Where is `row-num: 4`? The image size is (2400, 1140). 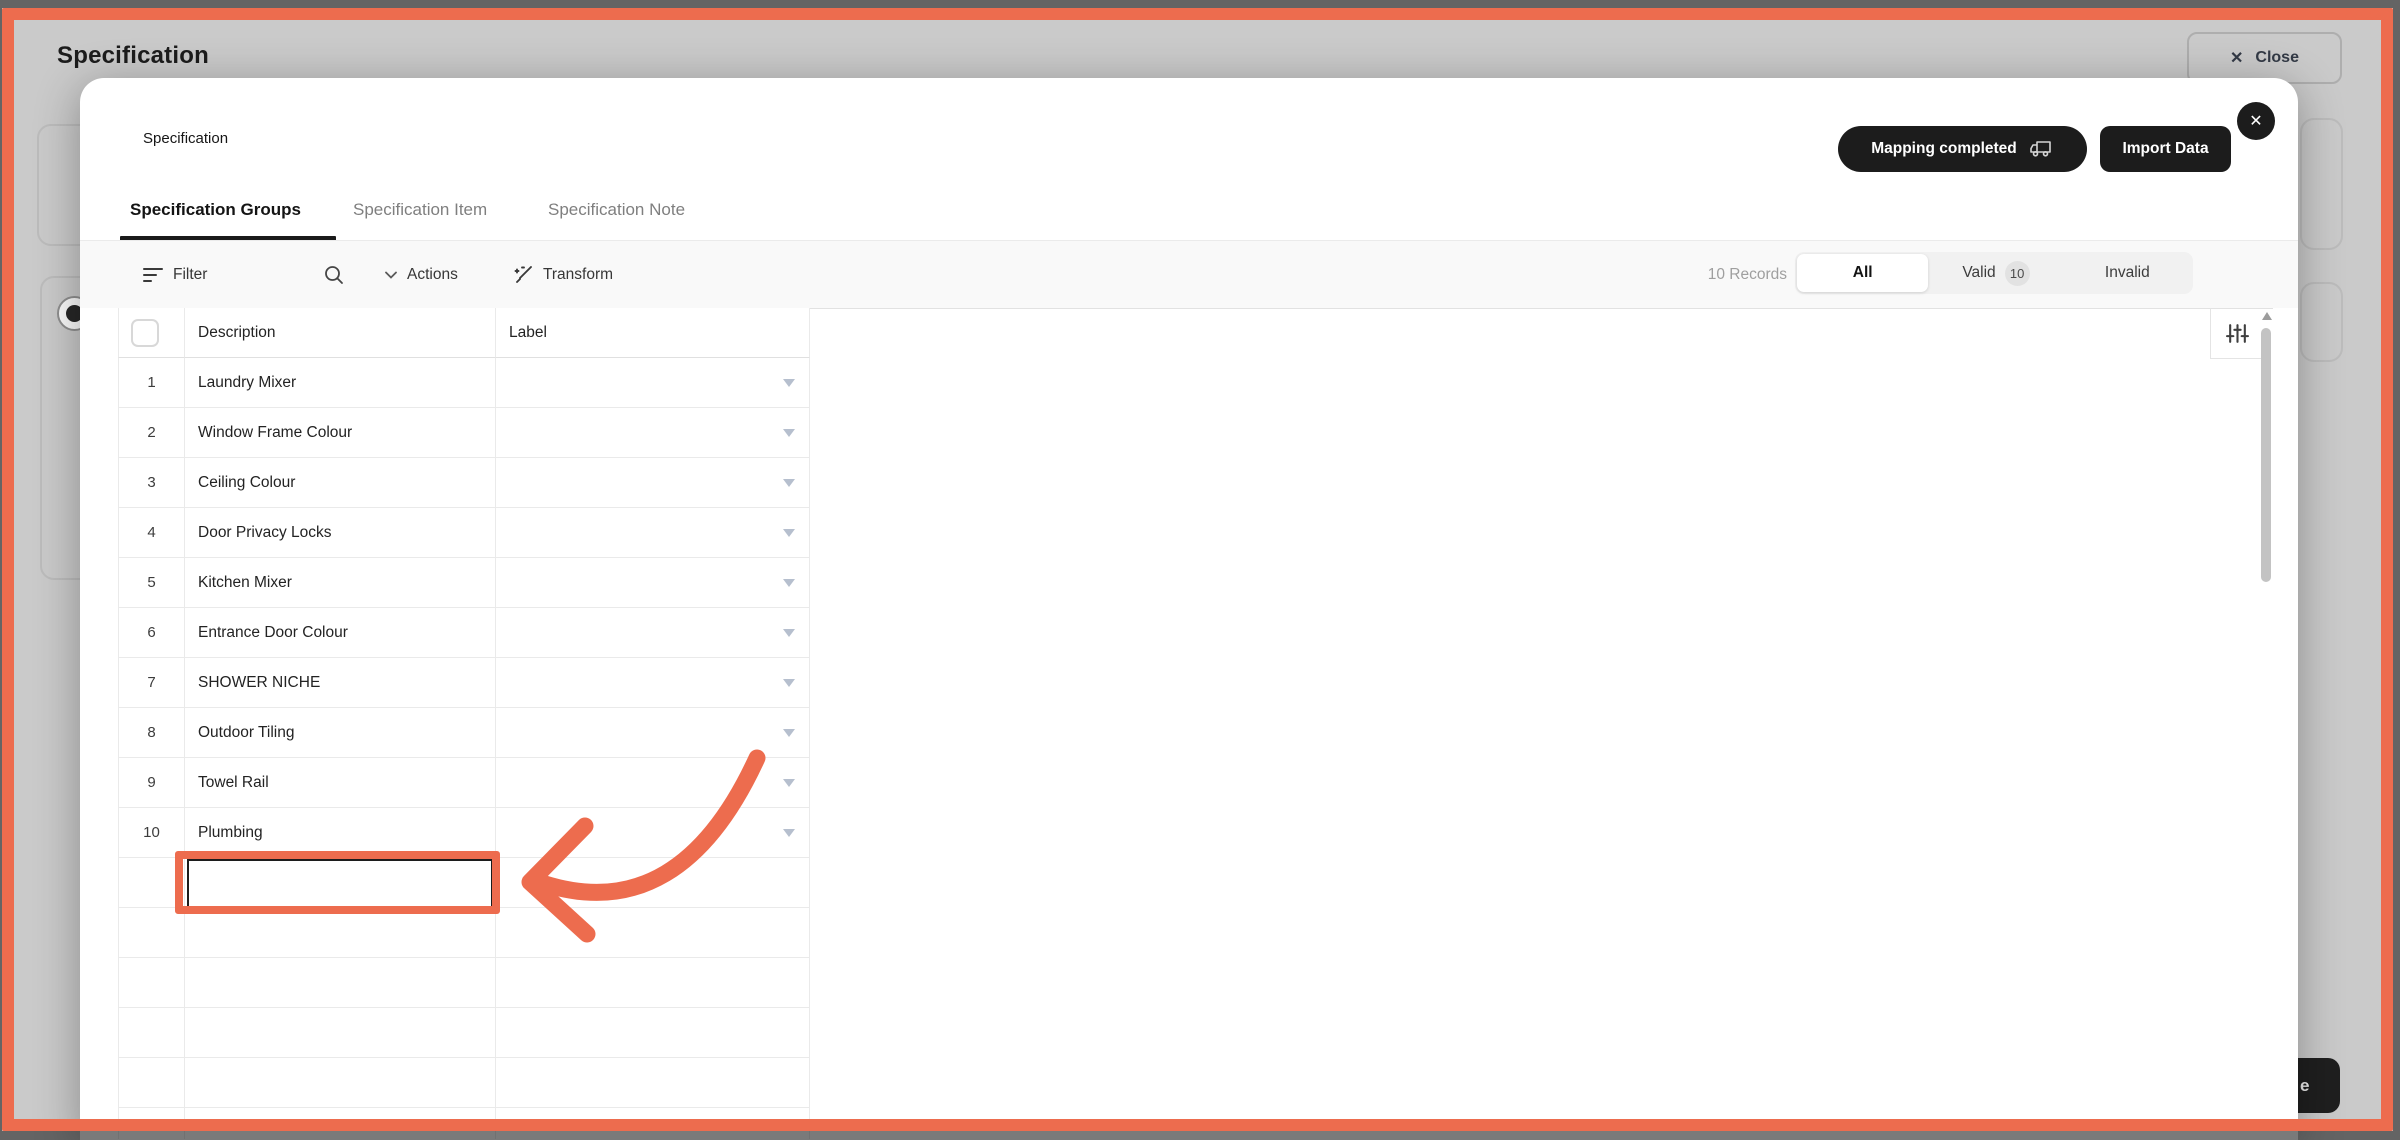 row-num: 4 is located at coordinates (151, 533).